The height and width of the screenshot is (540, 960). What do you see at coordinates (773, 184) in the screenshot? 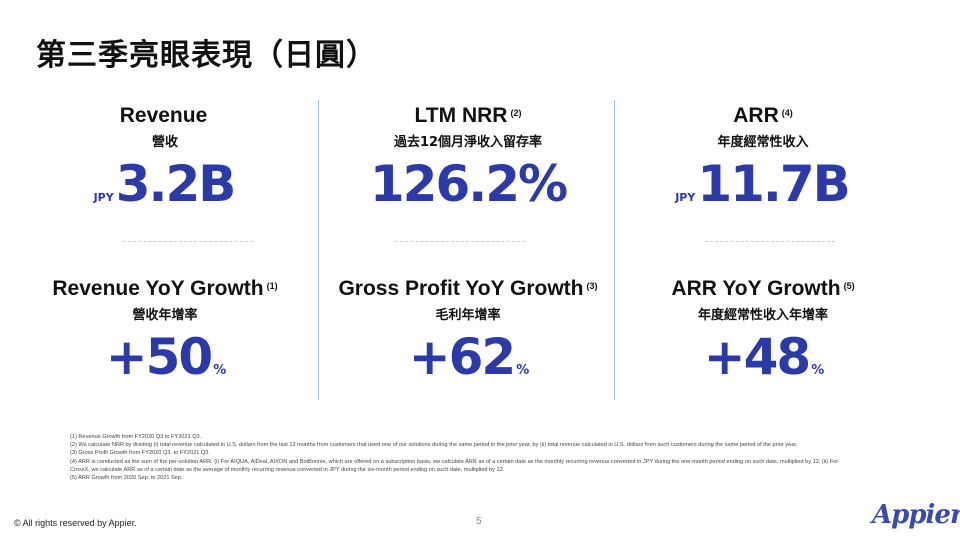
I see `value-text: 11.7B` at bounding box center [773, 184].